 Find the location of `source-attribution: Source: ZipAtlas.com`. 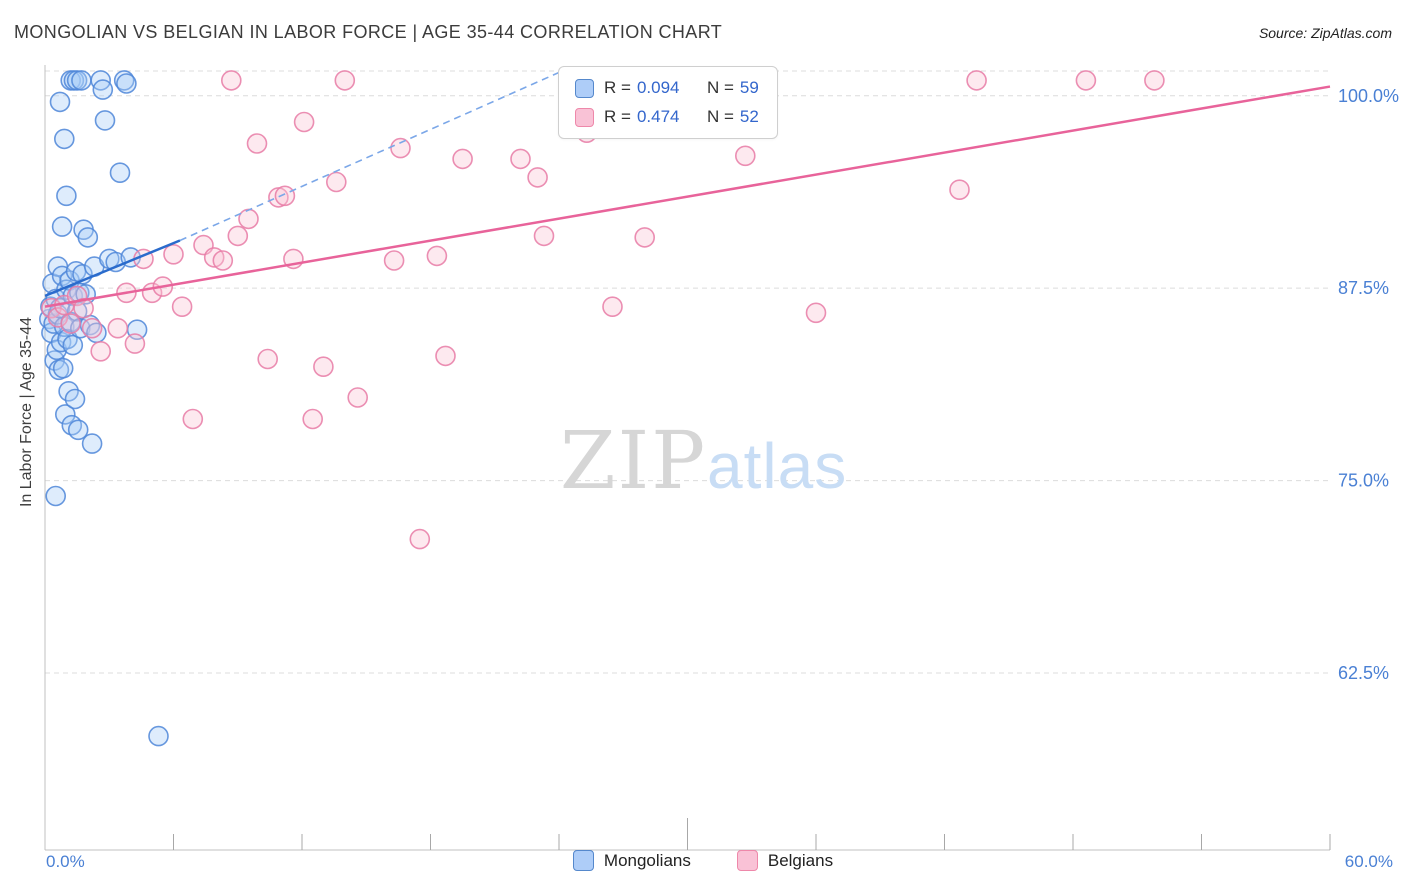

source-attribution: Source: ZipAtlas.com is located at coordinates (1325, 33).